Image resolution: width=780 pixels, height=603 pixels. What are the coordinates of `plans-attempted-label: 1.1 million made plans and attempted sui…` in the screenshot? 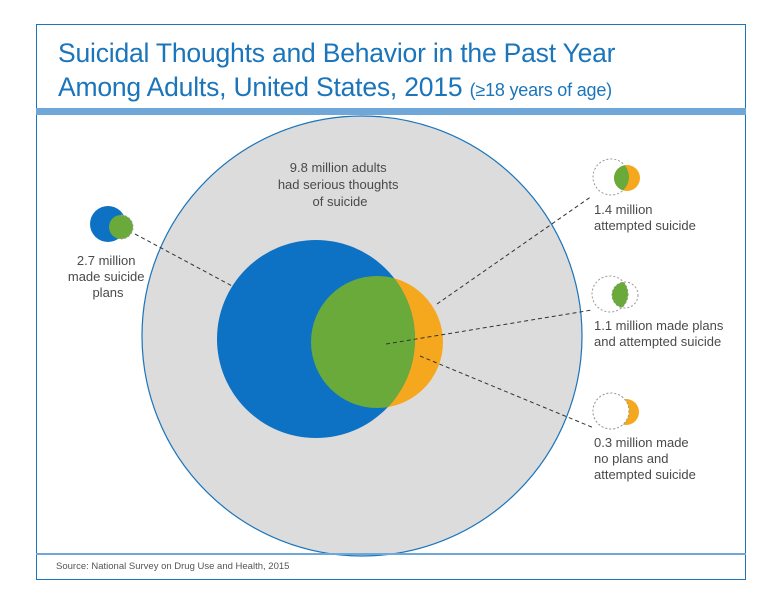 It's located at (660, 333).